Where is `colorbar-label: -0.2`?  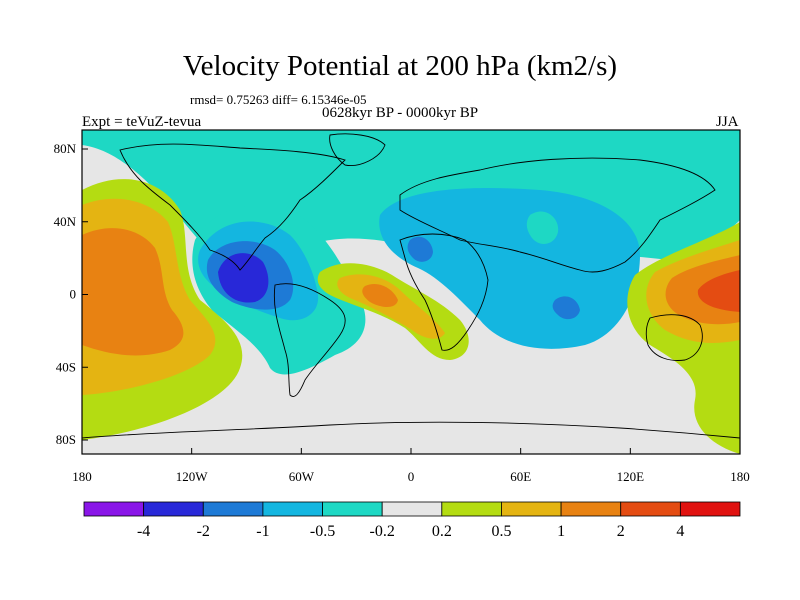 colorbar-label: -0.2 is located at coordinates (382, 531).